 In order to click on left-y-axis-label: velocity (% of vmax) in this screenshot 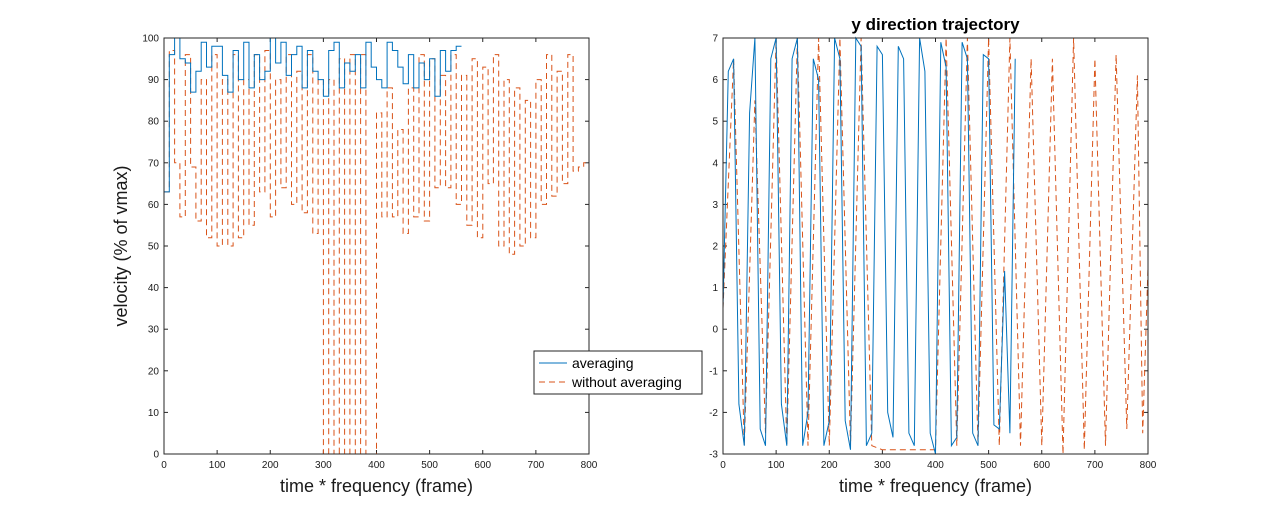, I will do `click(121, 245)`.